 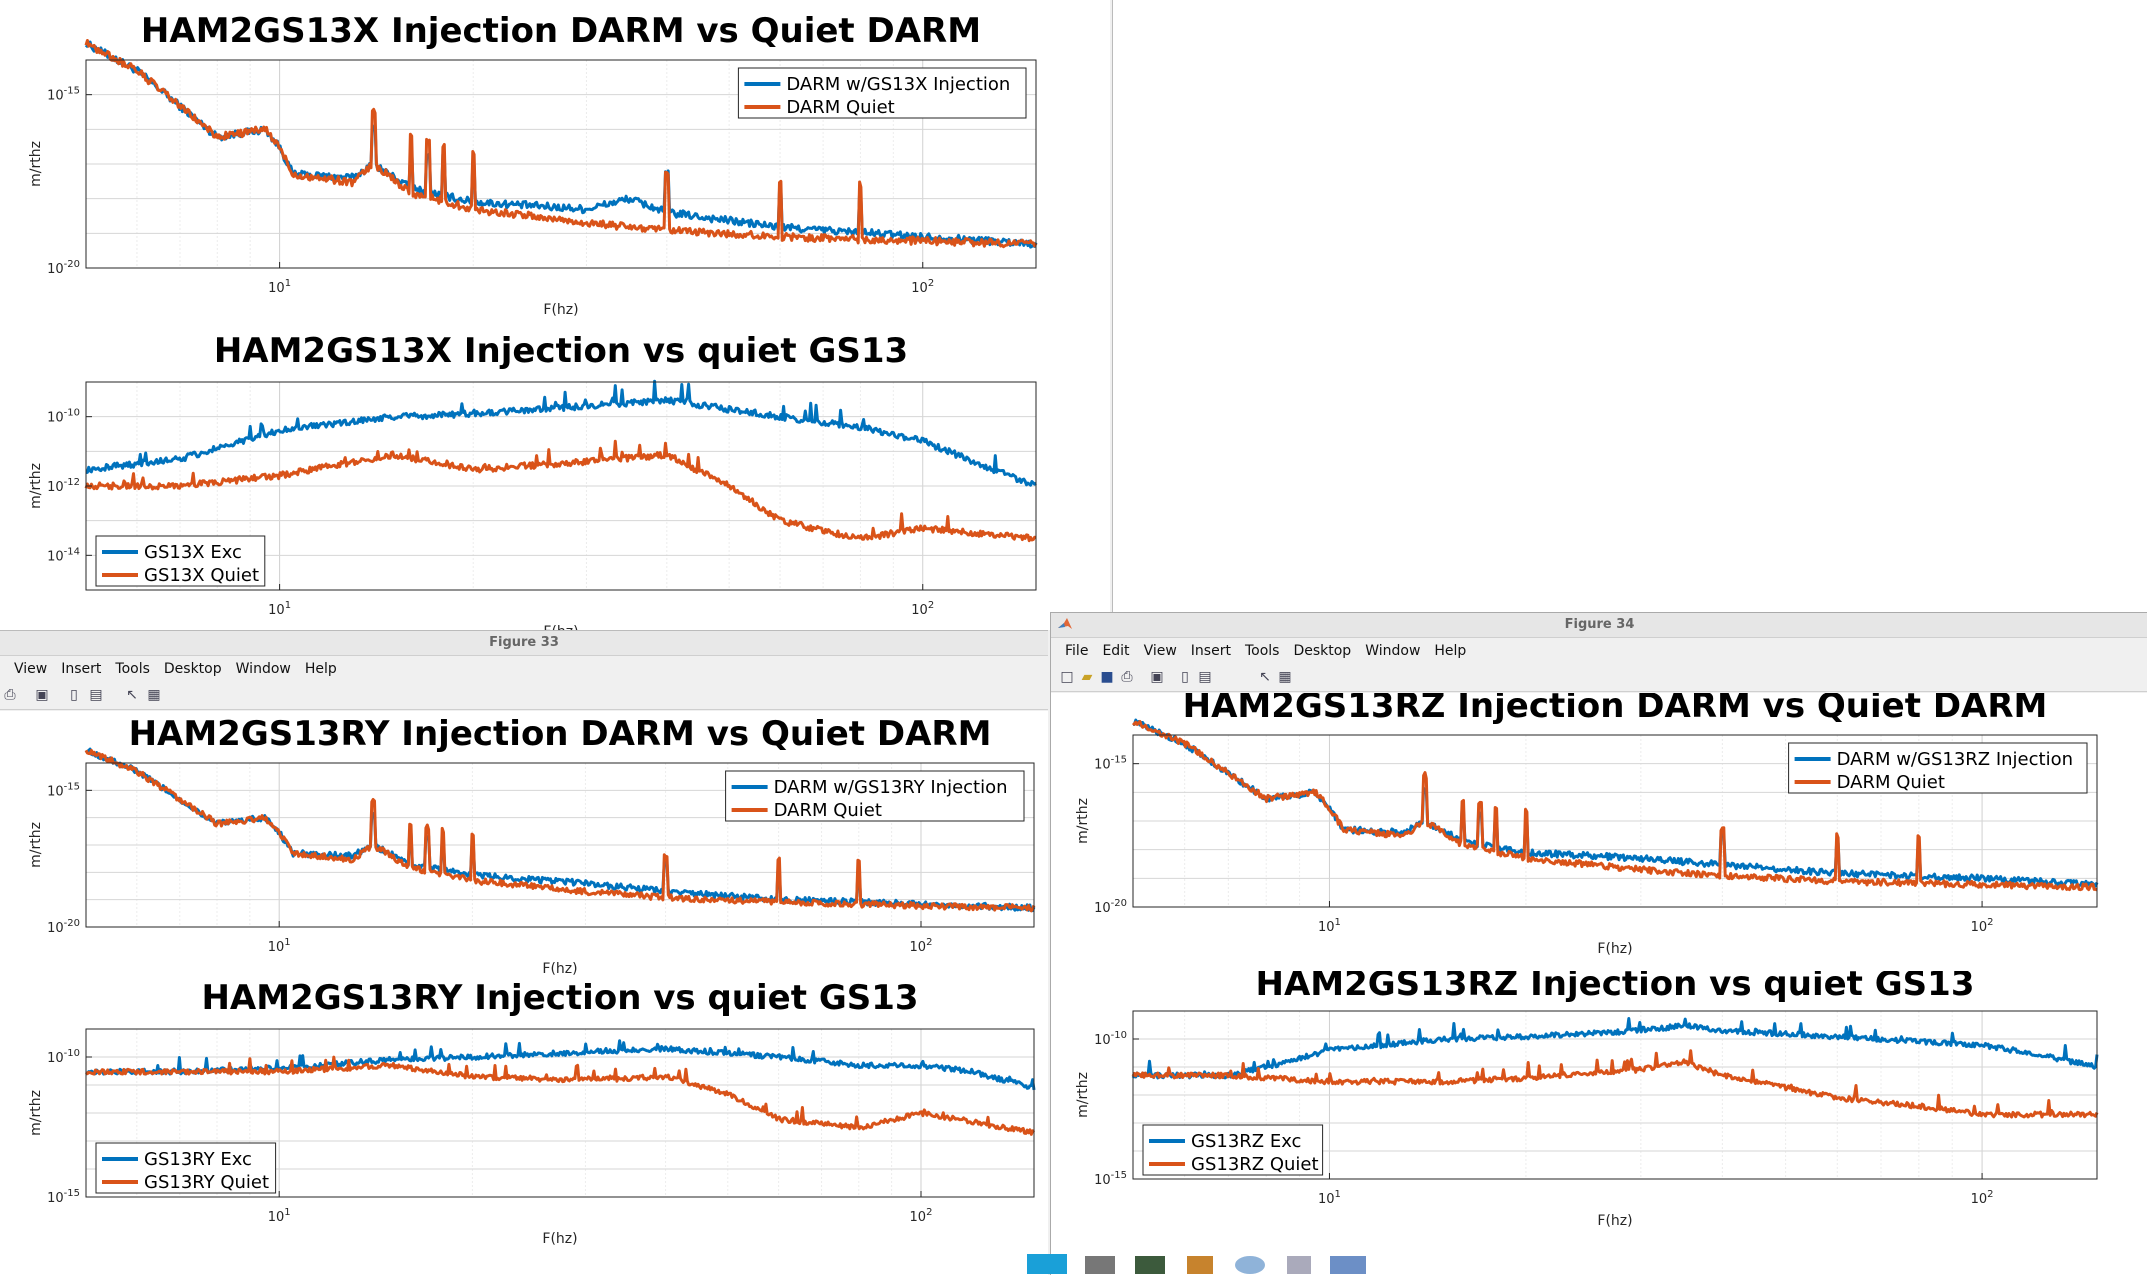 What do you see at coordinates (198, 1159) in the screenshot?
I see `legend-entry: GS13RY Exc` at bounding box center [198, 1159].